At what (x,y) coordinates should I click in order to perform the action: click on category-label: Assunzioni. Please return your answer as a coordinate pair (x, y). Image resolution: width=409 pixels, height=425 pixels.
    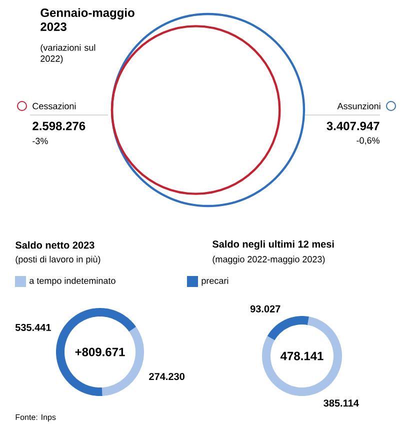
    Looking at the image, I should click on (358, 106).